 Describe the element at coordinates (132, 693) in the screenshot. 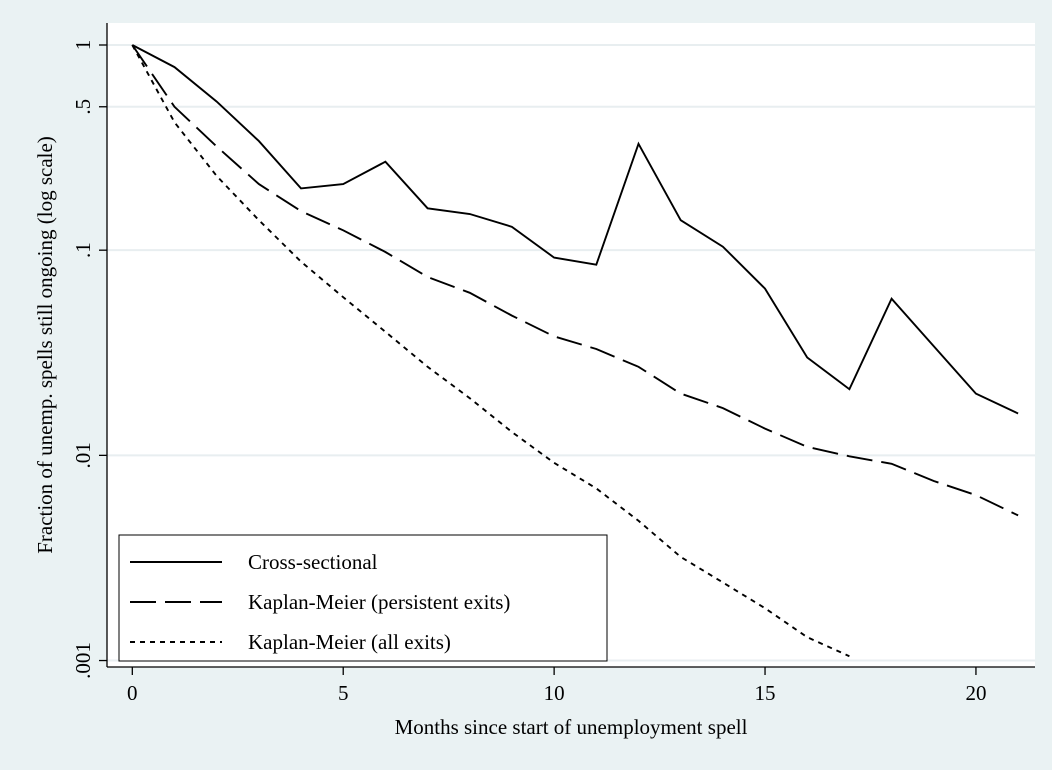

I see `x-tick-label: 0` at that location.